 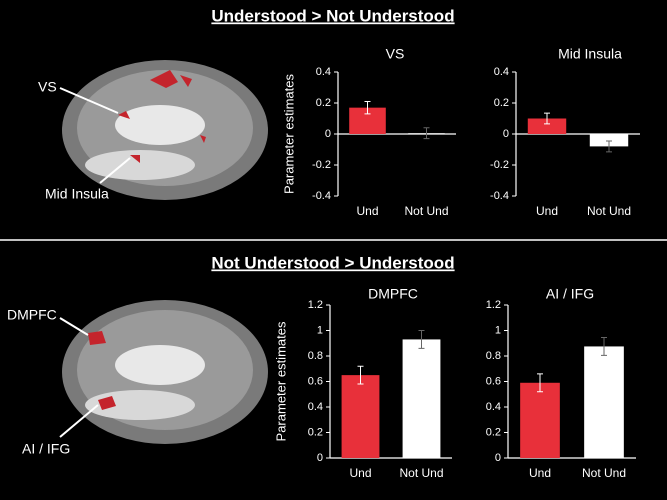 What do you see at coordinates (163, 372) in the screenshot?
I see `brain-bottom` at bounding box center [163, 372].